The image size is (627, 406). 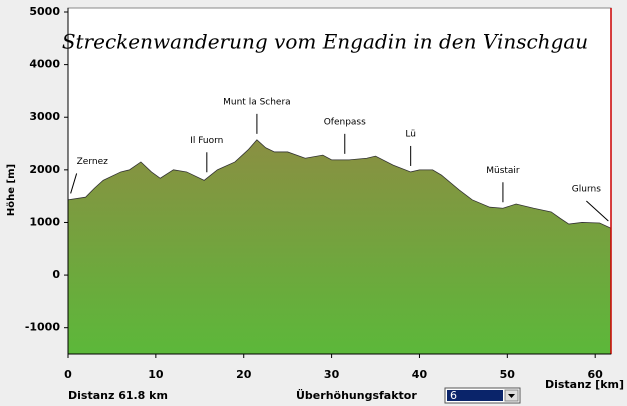 What do you see at coordinates (206, 141) in the screenshot?
I see `annotation-label: Il Fuorn` at bounding box center [206, 141].